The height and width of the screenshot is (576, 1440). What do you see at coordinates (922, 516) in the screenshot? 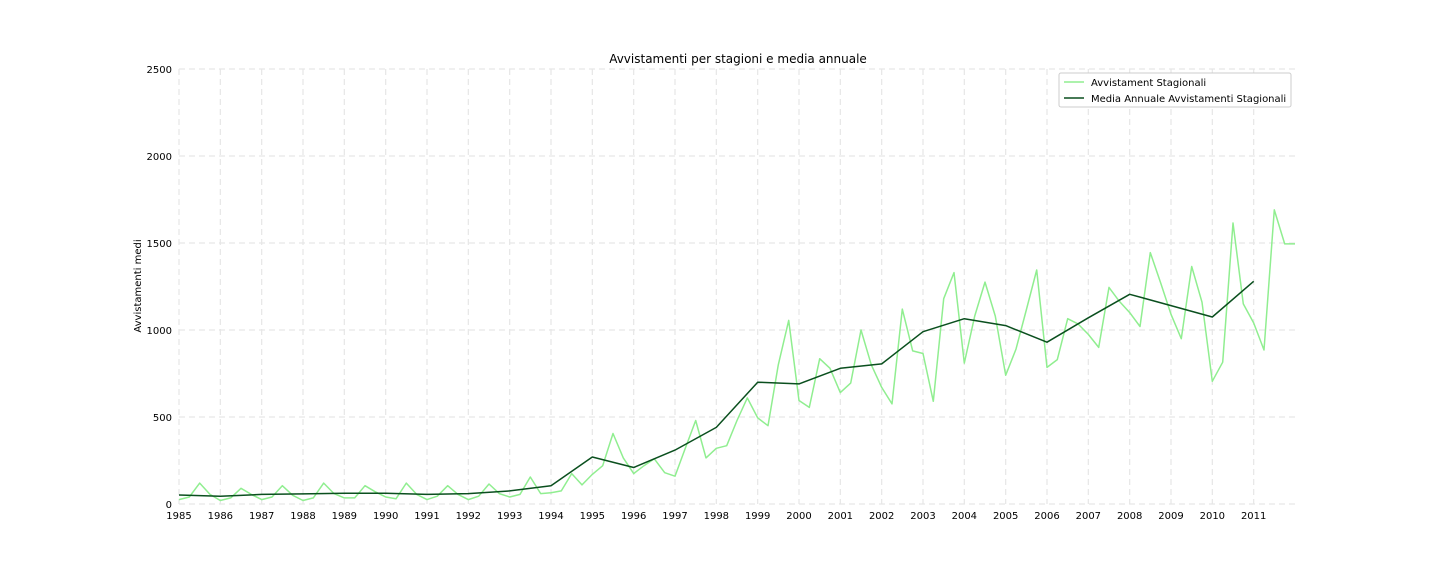
I see `x-tick-label: 2003` at bounding box center [922, 516].